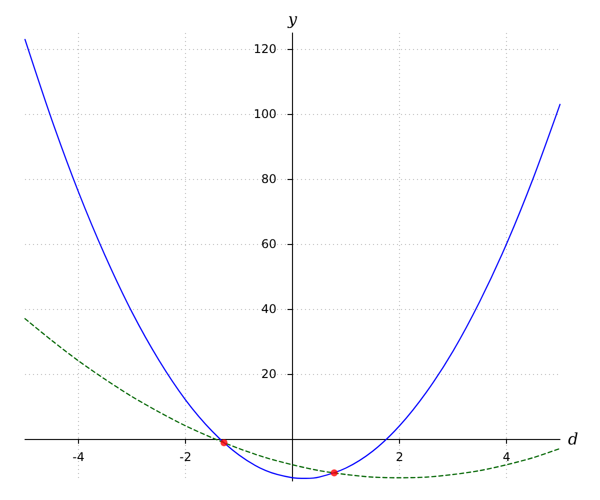 The image size is (600, 500). Describe the element at coordinates (400, 457) in the screenshot. I see `x-tick-label: 2` at that location.